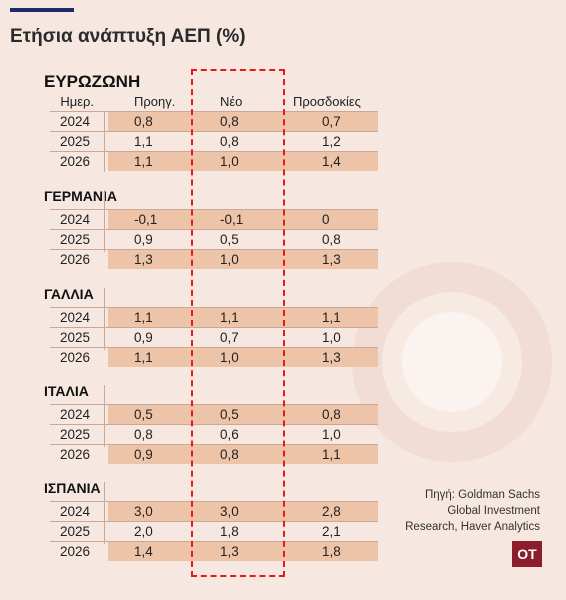  I want to click on new-value: 0,7, so click(229, 337).